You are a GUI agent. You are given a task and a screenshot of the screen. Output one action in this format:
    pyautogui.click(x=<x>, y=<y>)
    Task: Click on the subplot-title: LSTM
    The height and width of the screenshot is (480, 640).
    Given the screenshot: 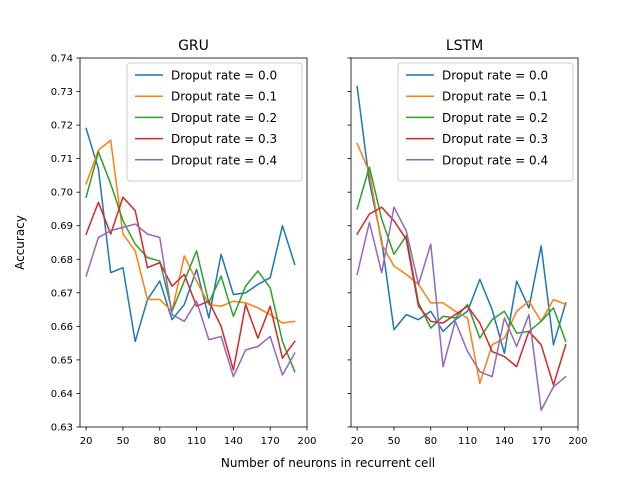 What is the action you would take?
    pyautogui.click(x=464, y=46)
    